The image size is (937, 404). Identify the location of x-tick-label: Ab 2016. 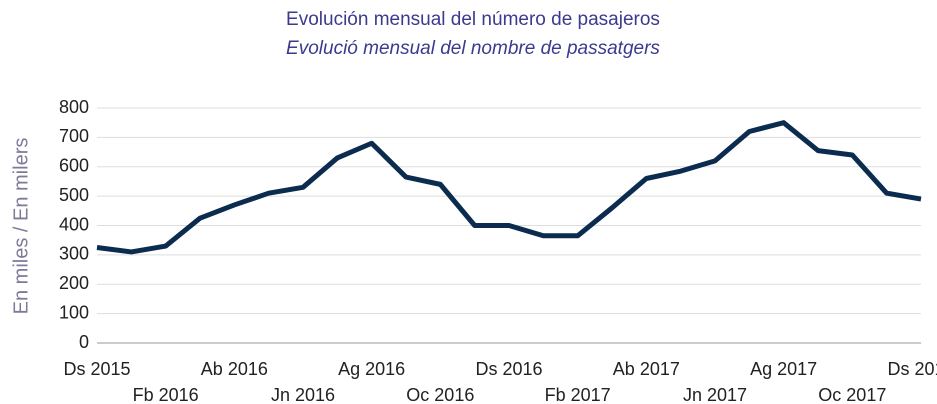
(234, 369).